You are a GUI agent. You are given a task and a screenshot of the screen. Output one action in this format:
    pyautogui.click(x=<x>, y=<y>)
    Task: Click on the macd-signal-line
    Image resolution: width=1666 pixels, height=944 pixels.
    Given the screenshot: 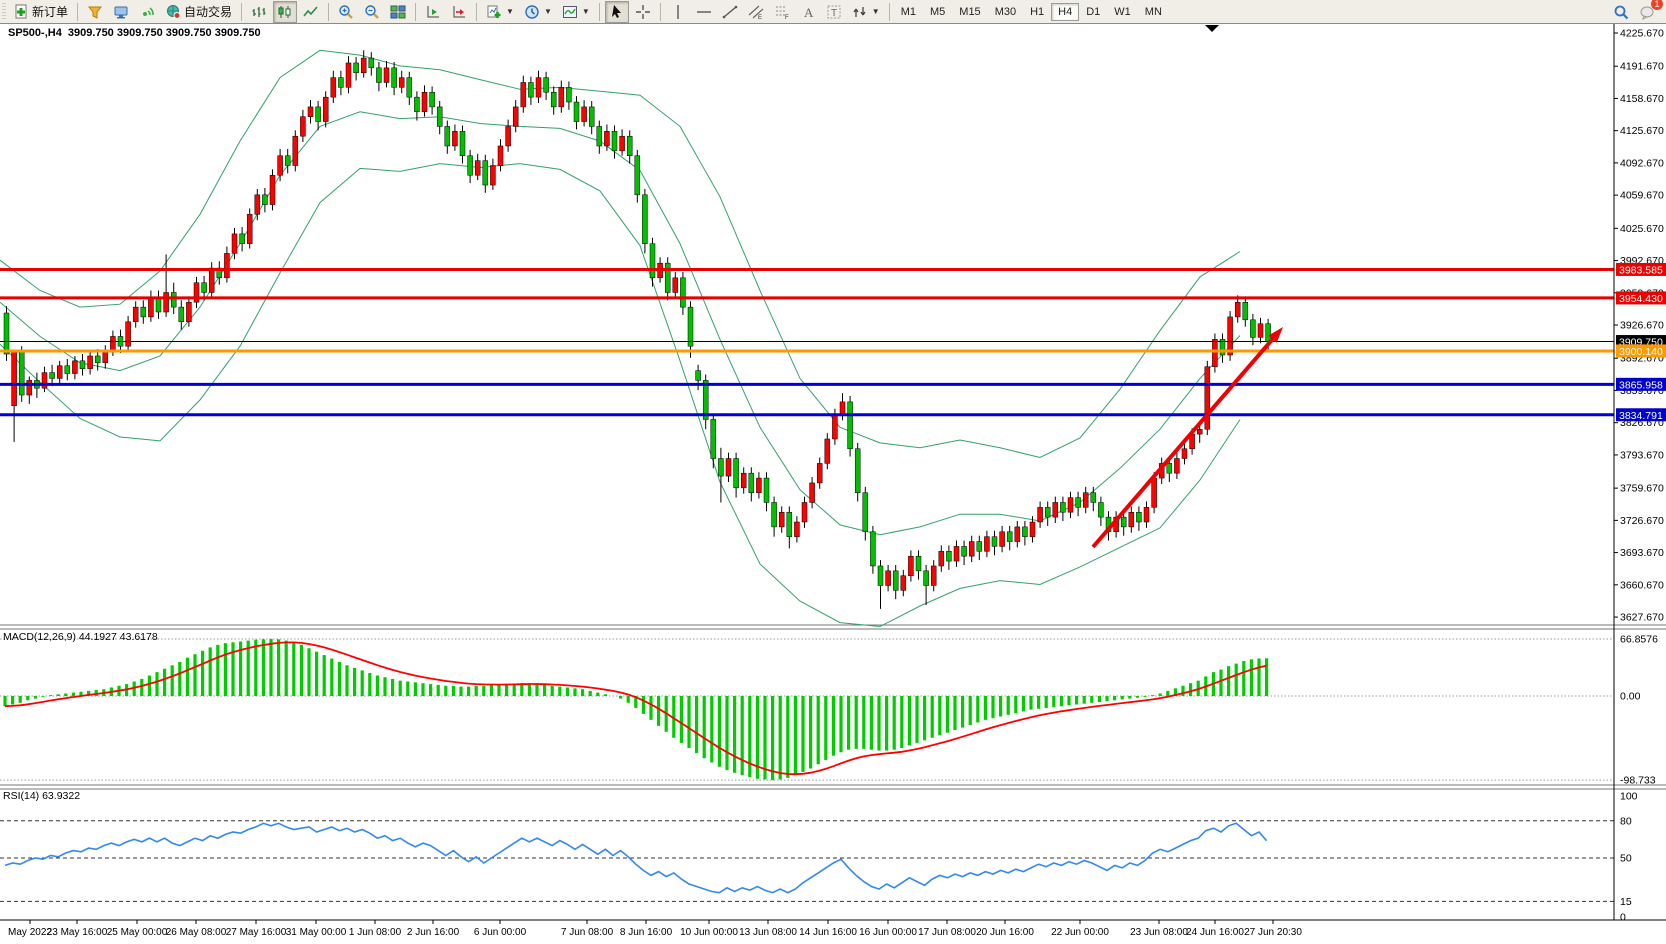 What is the action you would take?
    pyautogui.click(x=635, y=708)
    